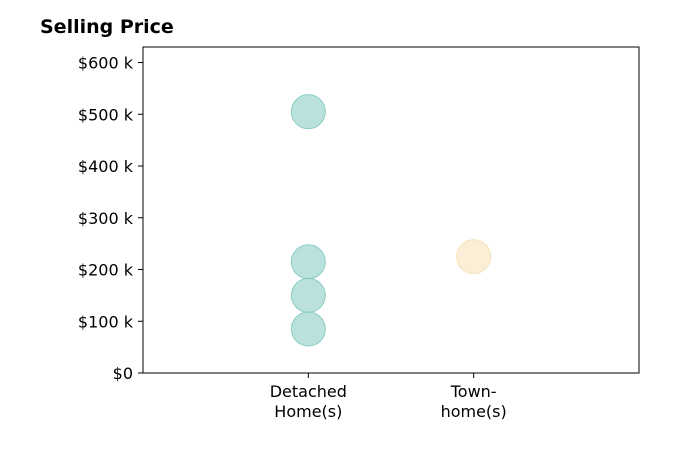 Image resolution: width=679 pixels, height=462 pixels. What do you see at coordinates (106, 114) in the screenshot?
I see `y-tick-label: $500 k` at bounding box center [106, 114].